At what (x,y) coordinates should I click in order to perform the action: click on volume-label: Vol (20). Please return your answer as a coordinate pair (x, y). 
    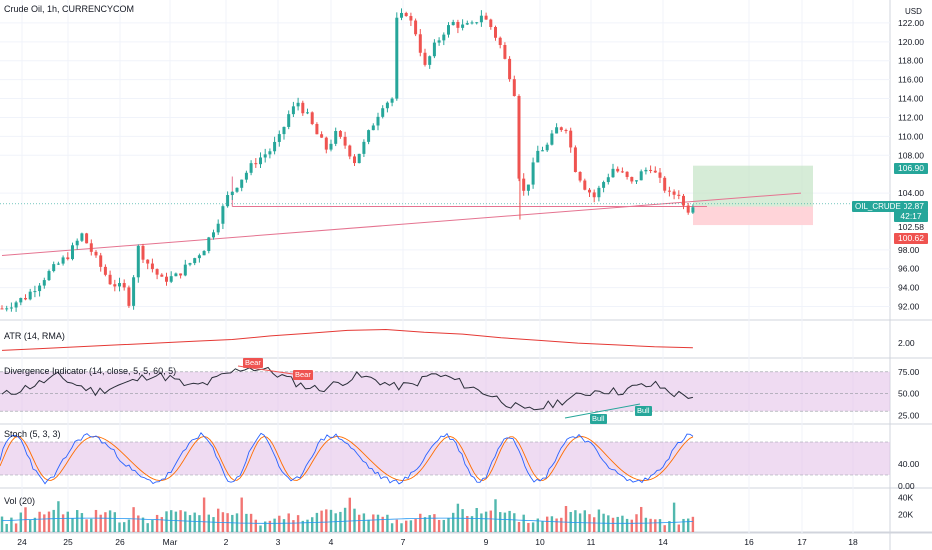
    Looking at the image, I should click on (20, 501).